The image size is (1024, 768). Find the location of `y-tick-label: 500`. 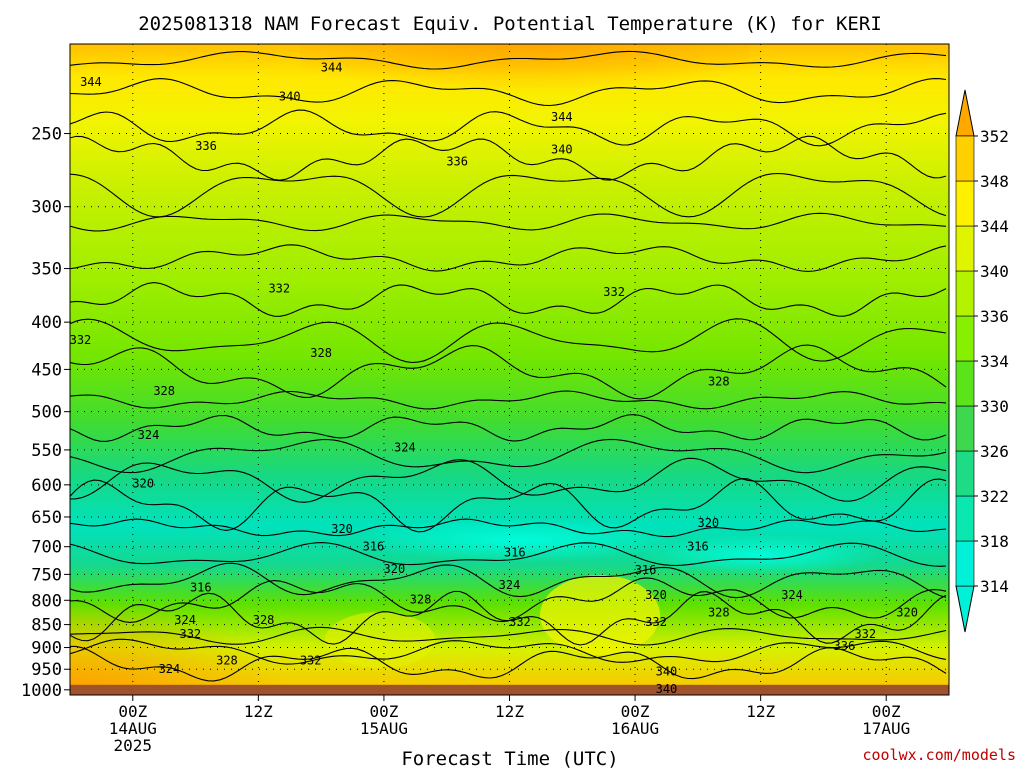

y-tick-label: 500 is located at coordinates (46, 413).